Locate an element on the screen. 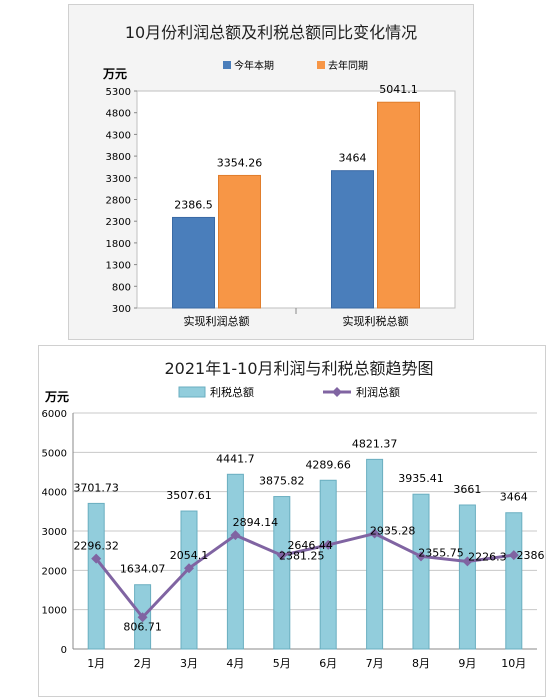 This screenshot has height=698, width=555. chart1-legend-label-1: 去年同期 is located at coordinates (348, 65).